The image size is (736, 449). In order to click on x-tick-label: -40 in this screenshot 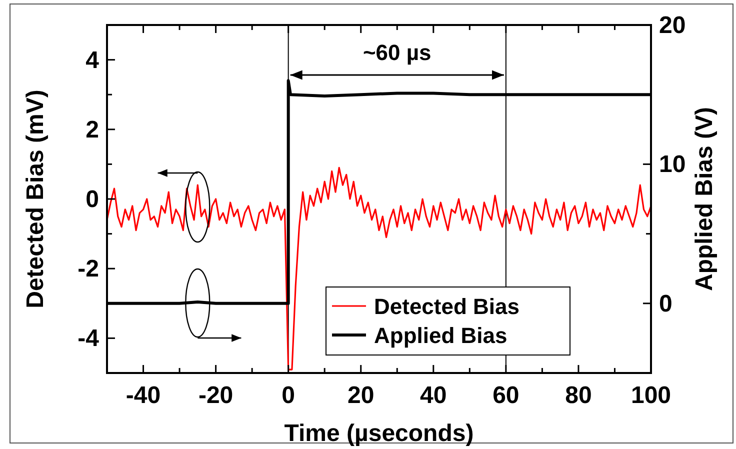, I will do `click(143, 395)`.